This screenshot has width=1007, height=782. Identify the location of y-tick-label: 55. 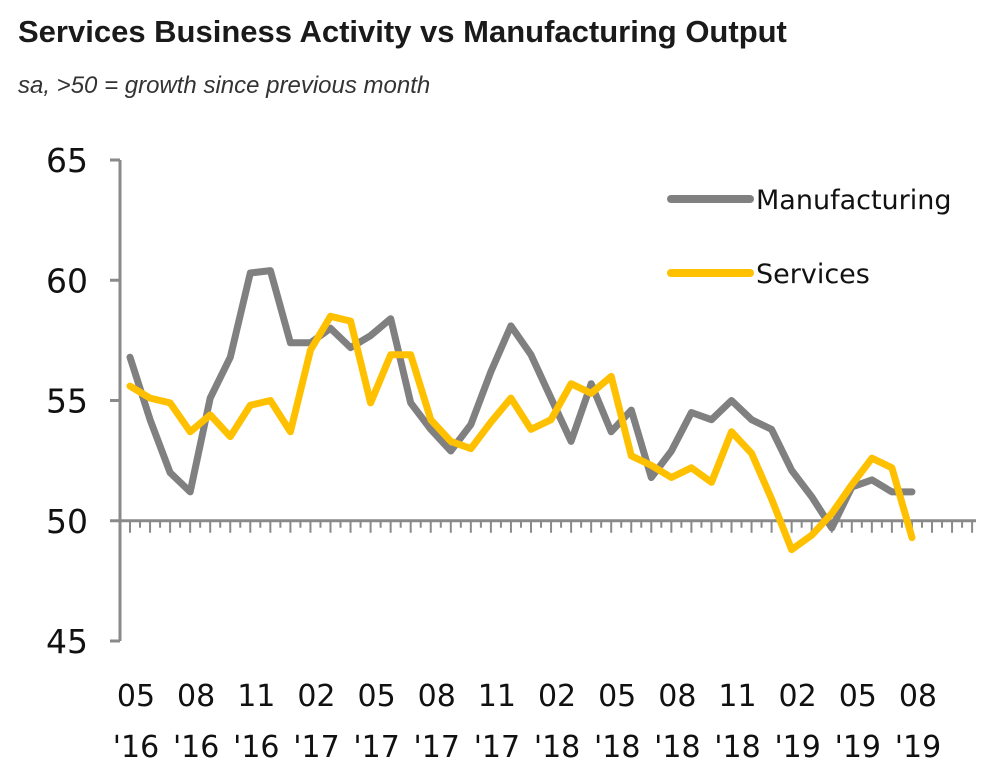
(67, 401).